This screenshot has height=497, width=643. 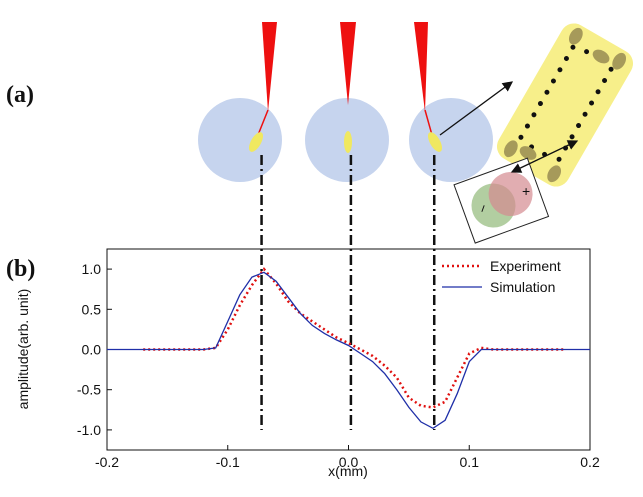 I want to click on plus-sign: +, so click(x=526, y=191).